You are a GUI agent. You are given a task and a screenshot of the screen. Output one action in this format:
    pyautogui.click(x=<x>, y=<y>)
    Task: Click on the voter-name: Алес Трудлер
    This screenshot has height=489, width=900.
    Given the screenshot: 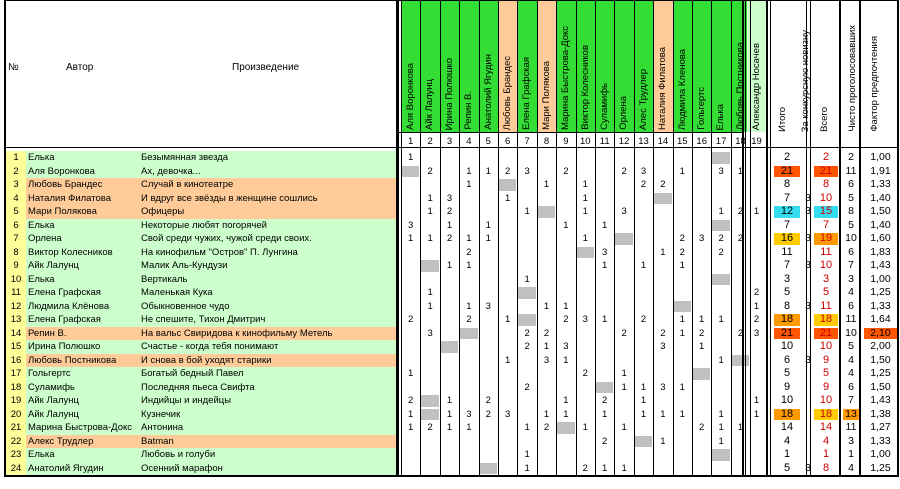 What is the action you would take?
    pyautogui.click(x=643, y=99)
    